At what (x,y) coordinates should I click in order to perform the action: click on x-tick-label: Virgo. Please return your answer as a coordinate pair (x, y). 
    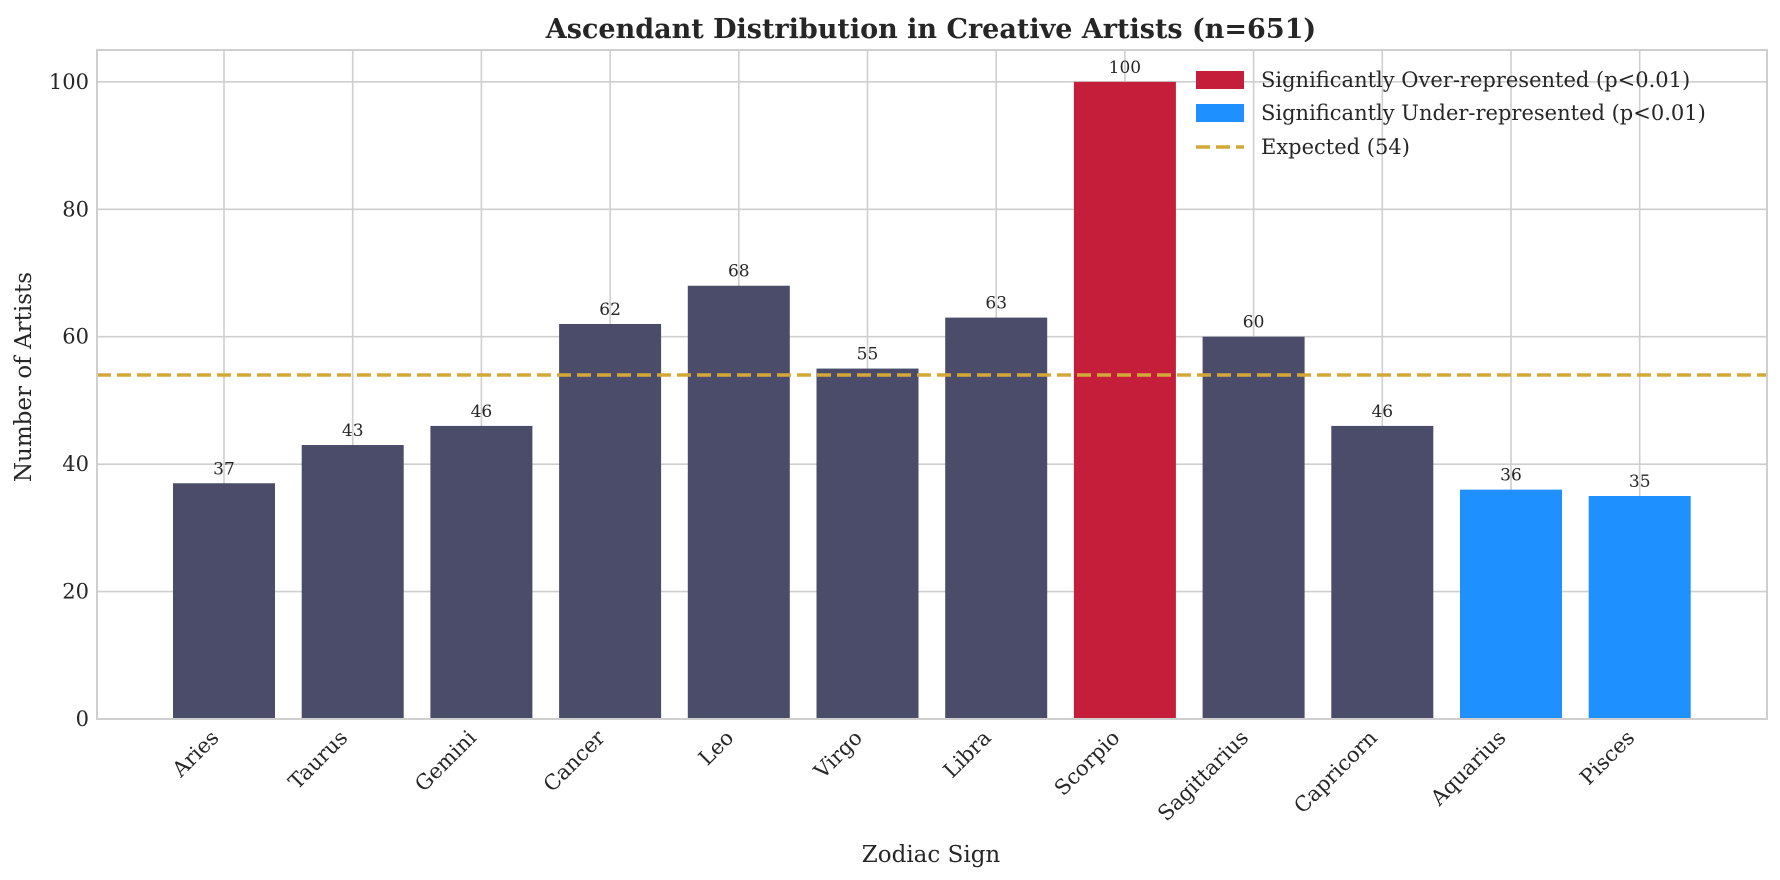
    Looking at the image, I should click on (838, 755).